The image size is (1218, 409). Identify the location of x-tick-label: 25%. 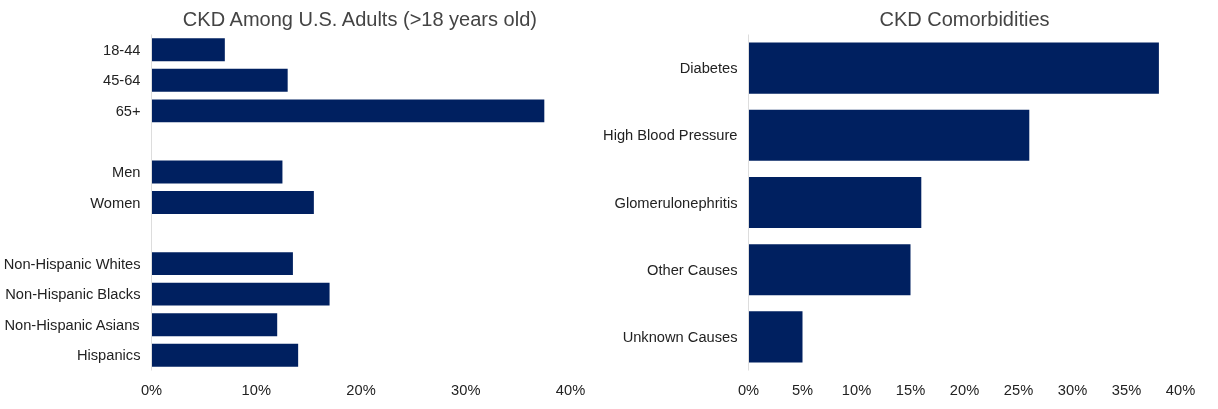
(1018, 389).